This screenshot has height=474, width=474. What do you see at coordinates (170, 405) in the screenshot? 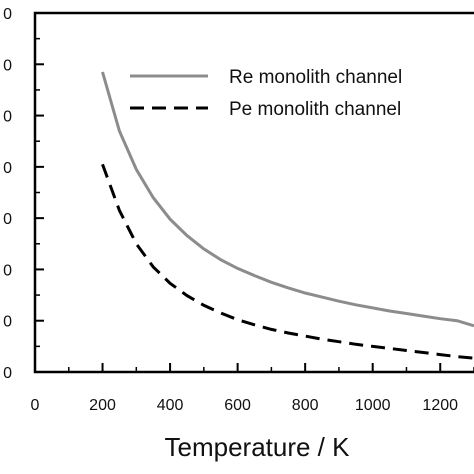
I see `x-tick-label: 400` at bounding box center [170, 405].